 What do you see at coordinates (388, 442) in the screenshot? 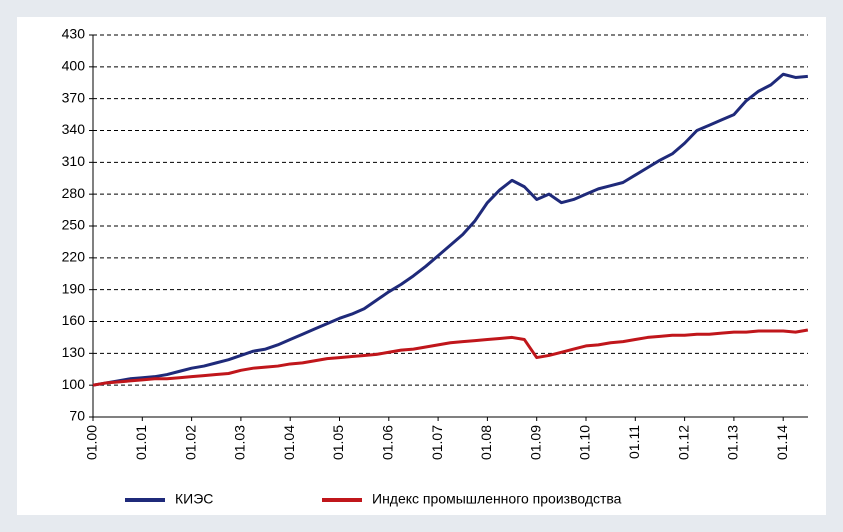
I see `x-tick-label: 01.06` at bounding box center [388, 442].